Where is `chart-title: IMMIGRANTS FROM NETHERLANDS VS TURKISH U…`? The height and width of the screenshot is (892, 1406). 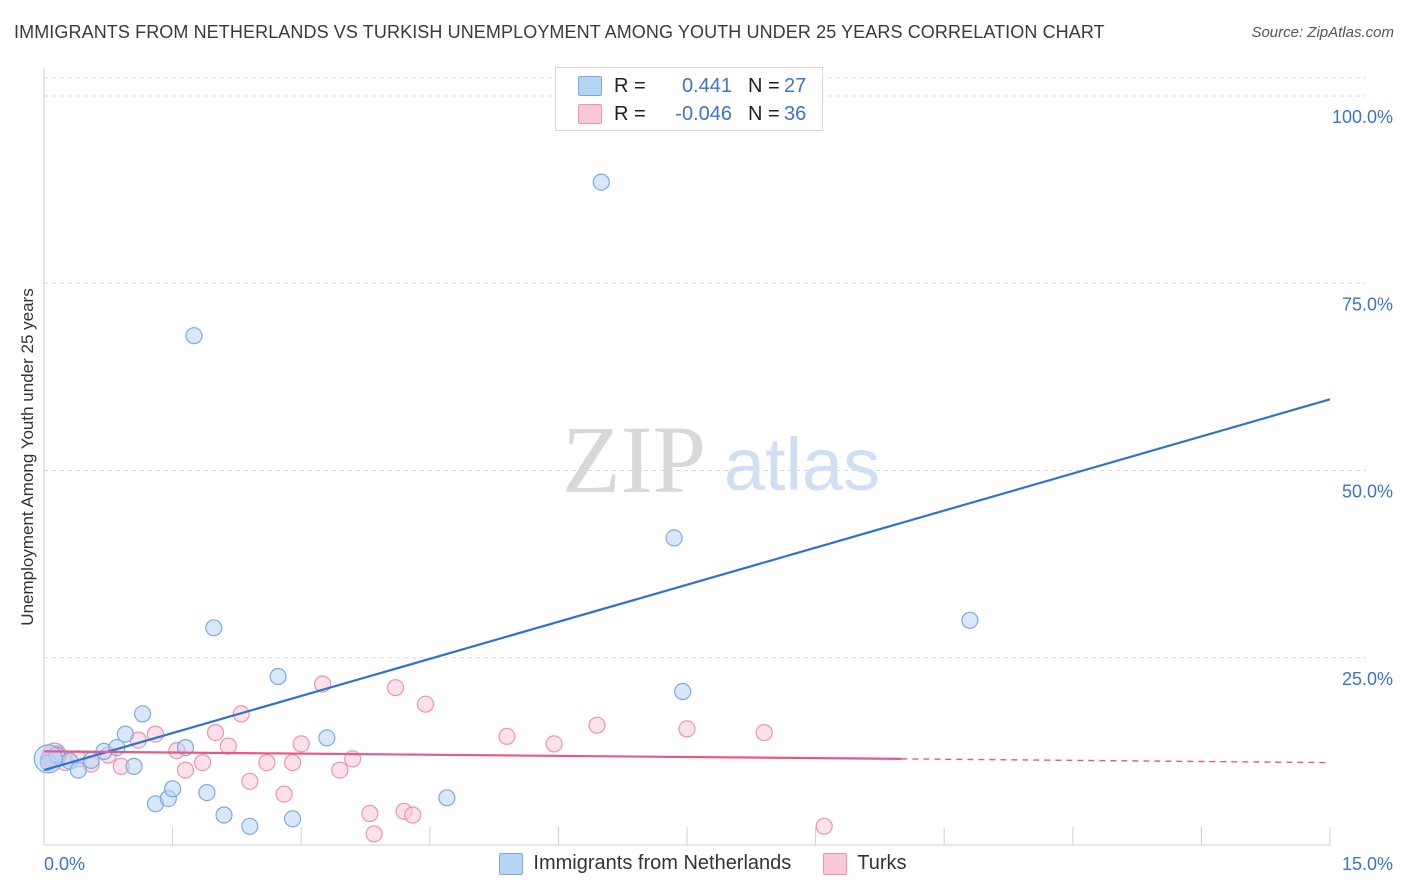 chart-title: IMMIGRANTS FROM NETHERLANDS VS TURKISH U… is located at coordinates (559, 32).